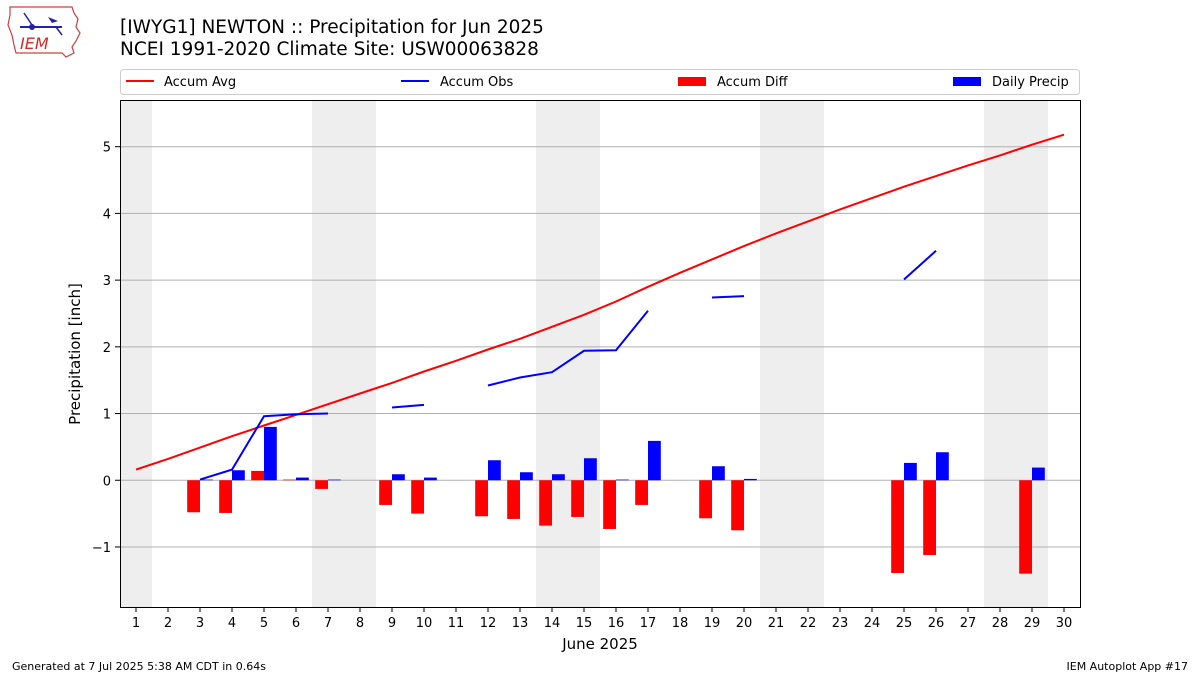  I want to click on x-tick-label-9: 10, so click(424, 623).